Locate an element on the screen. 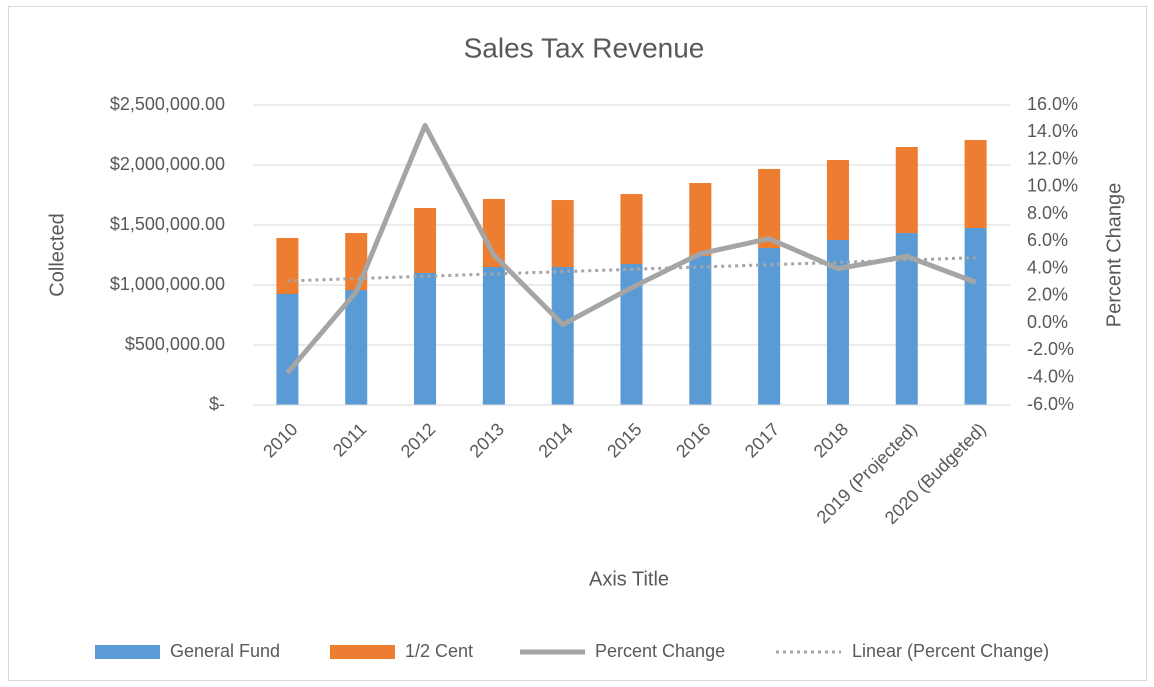 This screenshot has width=1154, height=687. y2-tick-label: 2.0% is located at coordinates (1047, 295).